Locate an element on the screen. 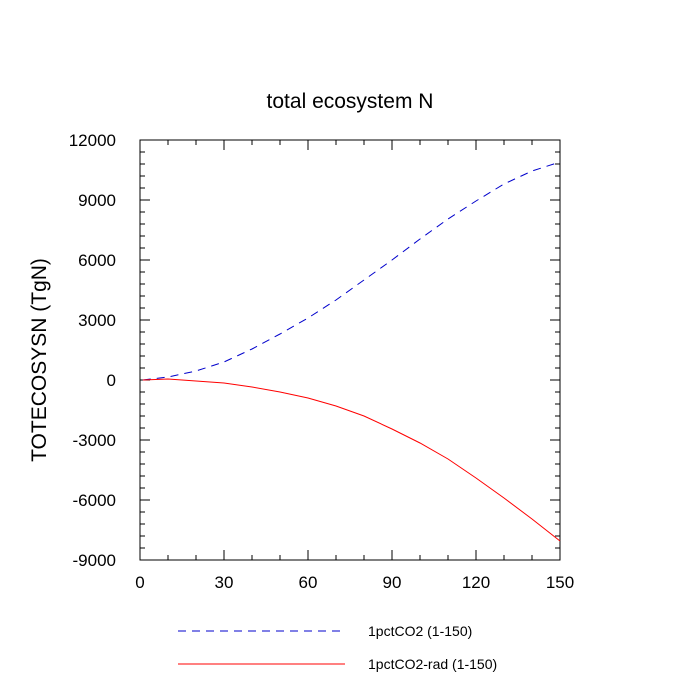  y-tick-label: 12000 is located at coordinates (92, 140).